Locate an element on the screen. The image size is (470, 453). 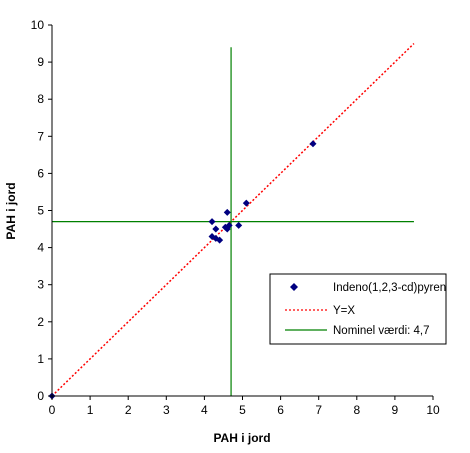
legend-item-yx: Y=X is located at coordinates (320, 311).